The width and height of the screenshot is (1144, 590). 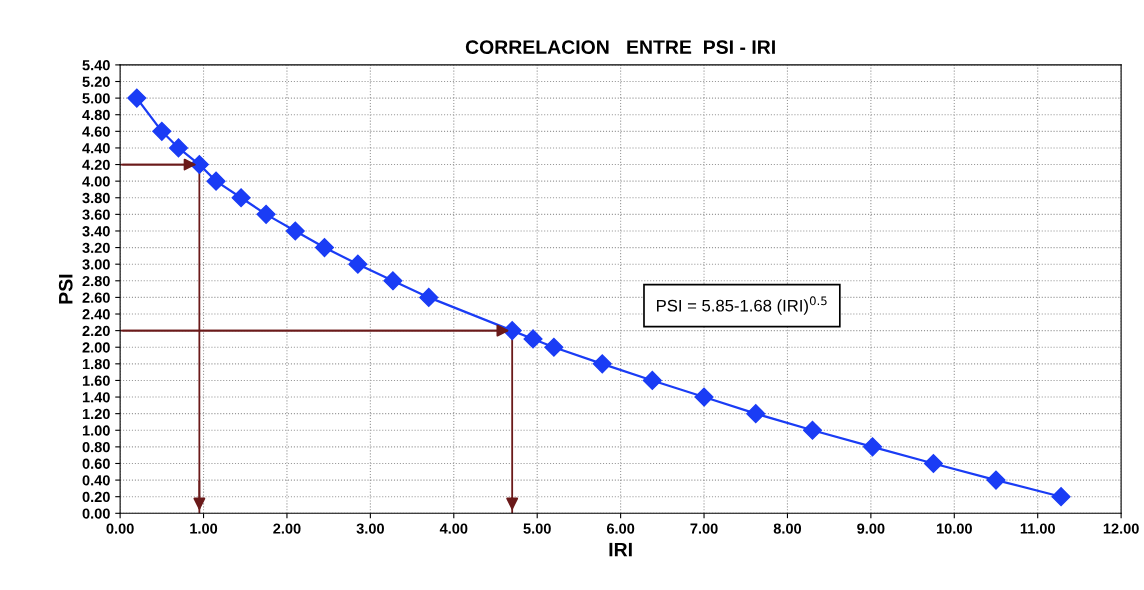 What do you see at coordinates (1037, 528) in the screenshot?
I see `x-tick-label: 11.00` at bounding box center [1037, 528].